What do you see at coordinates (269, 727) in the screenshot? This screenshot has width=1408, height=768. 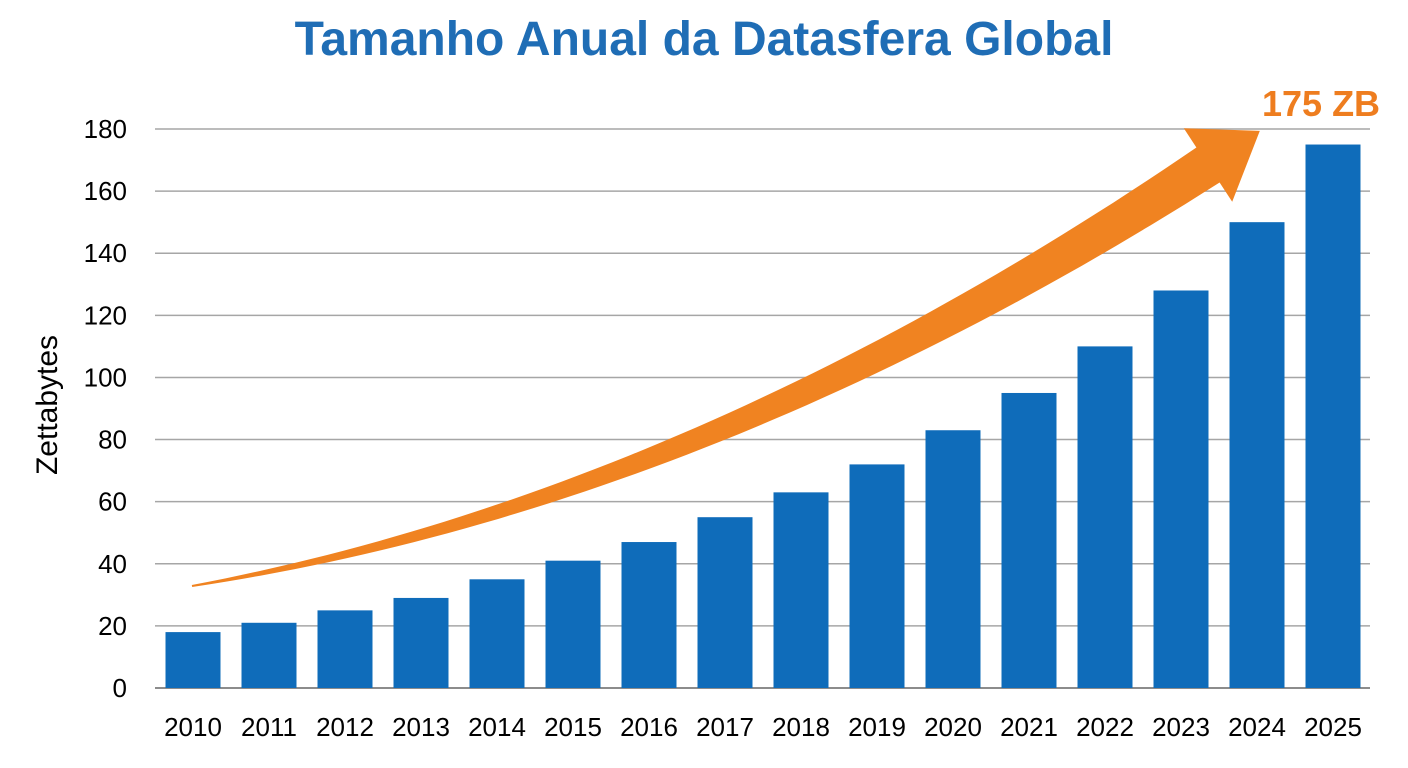 I see `x-tick-label: 2011` at bounding box center [269, 727].